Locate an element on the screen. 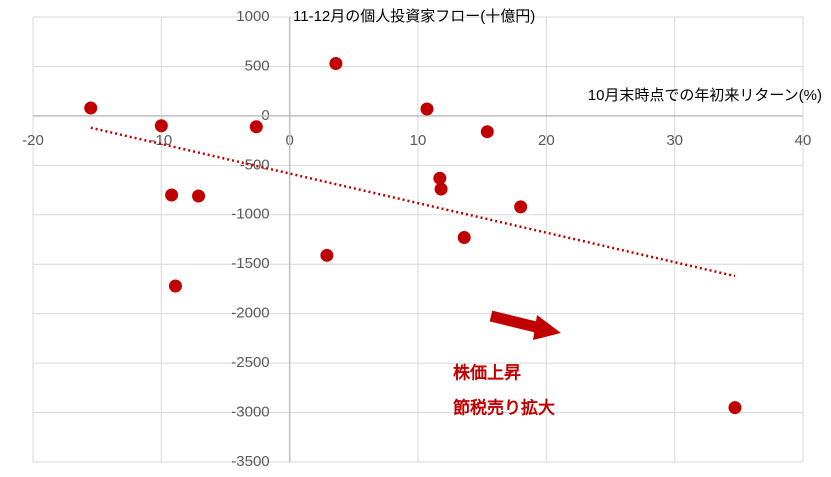  y-tick-label: -3000 is located at coordinates (250, 412).